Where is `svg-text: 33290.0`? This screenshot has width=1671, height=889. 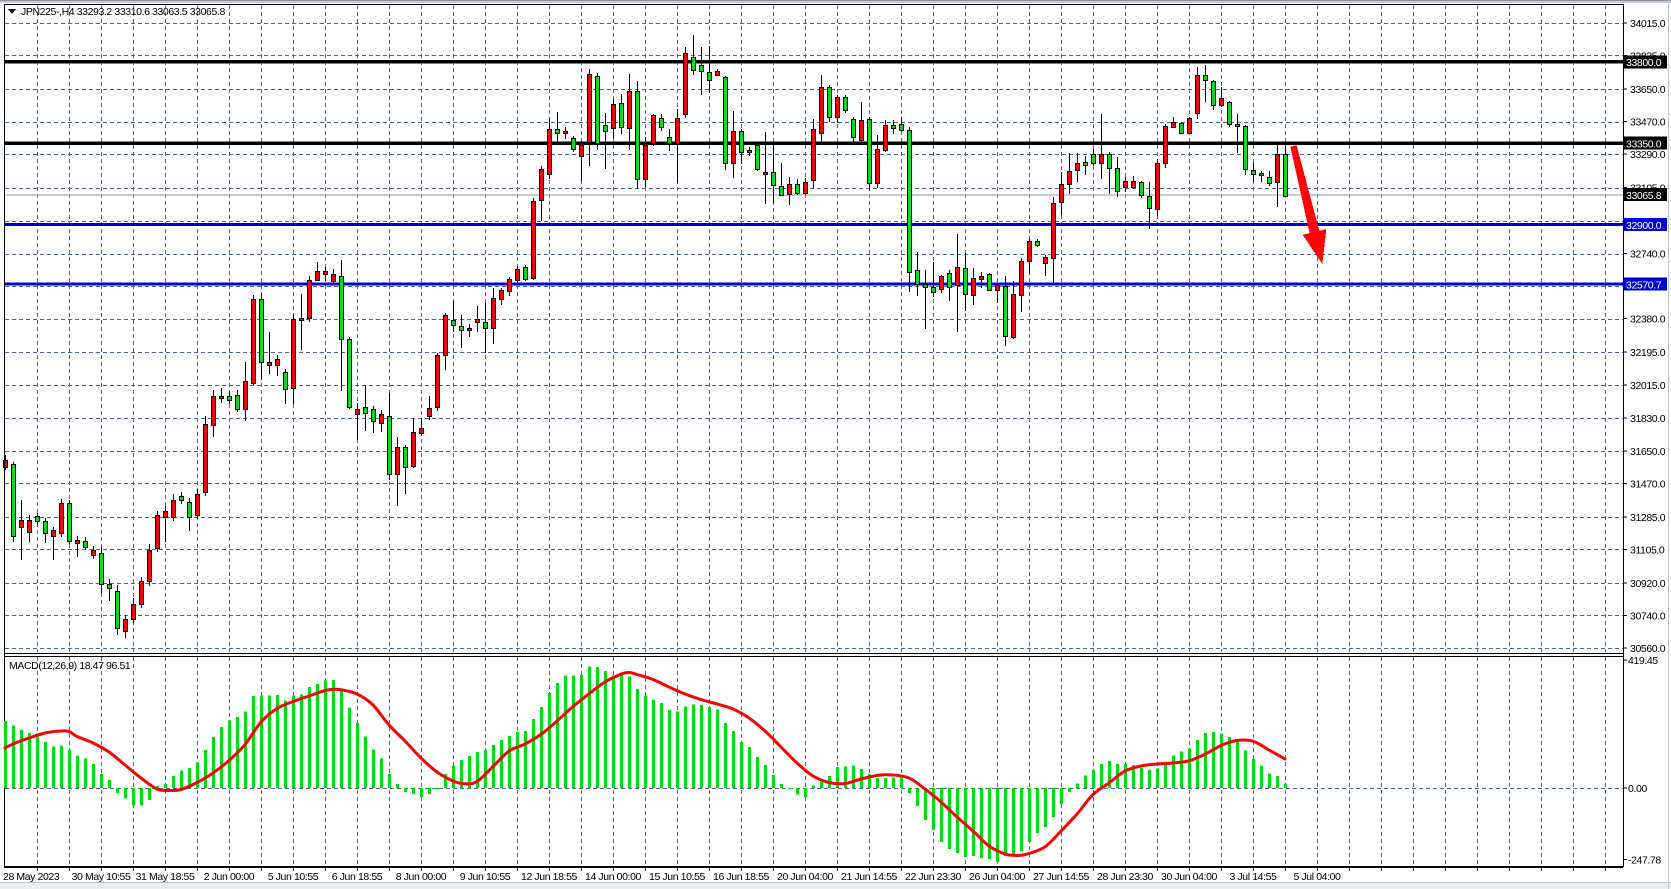
svg-text: 33290.0 is located at coordinates (1648, 155).